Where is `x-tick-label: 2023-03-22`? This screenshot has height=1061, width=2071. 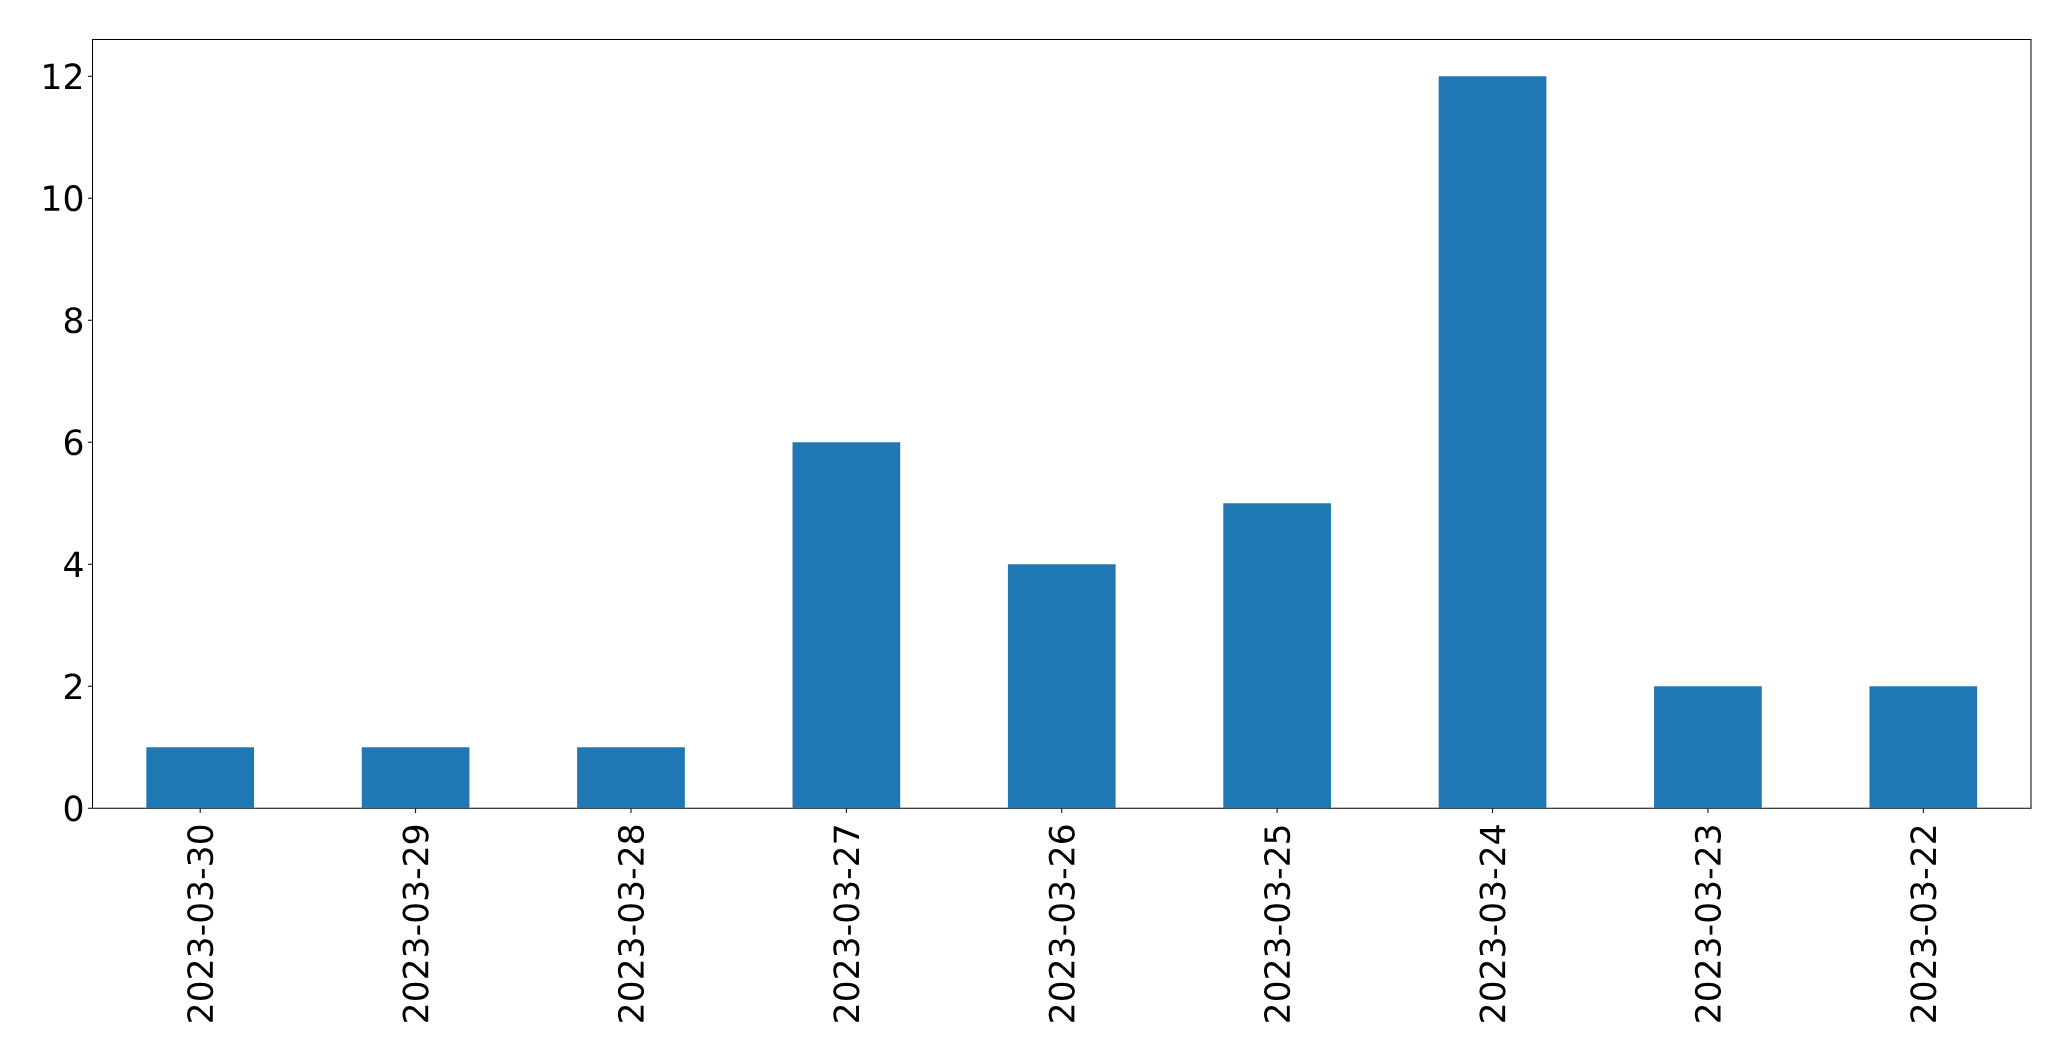 x-tick-label: 2023-03-22 is located at coordinates (1923, 924).